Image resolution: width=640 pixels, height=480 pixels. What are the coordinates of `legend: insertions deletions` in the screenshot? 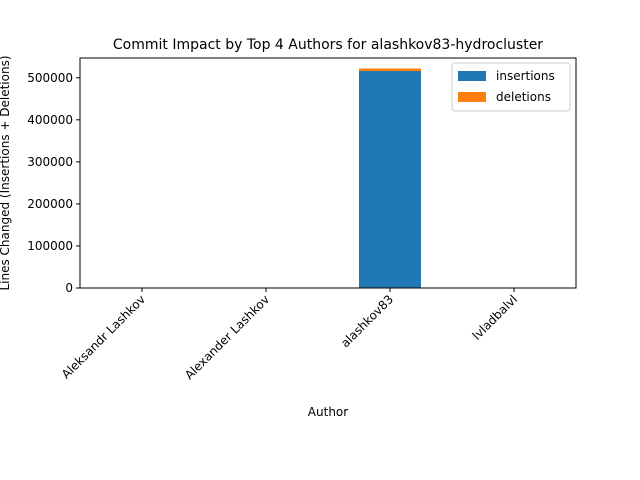 It's located at (511, 87).